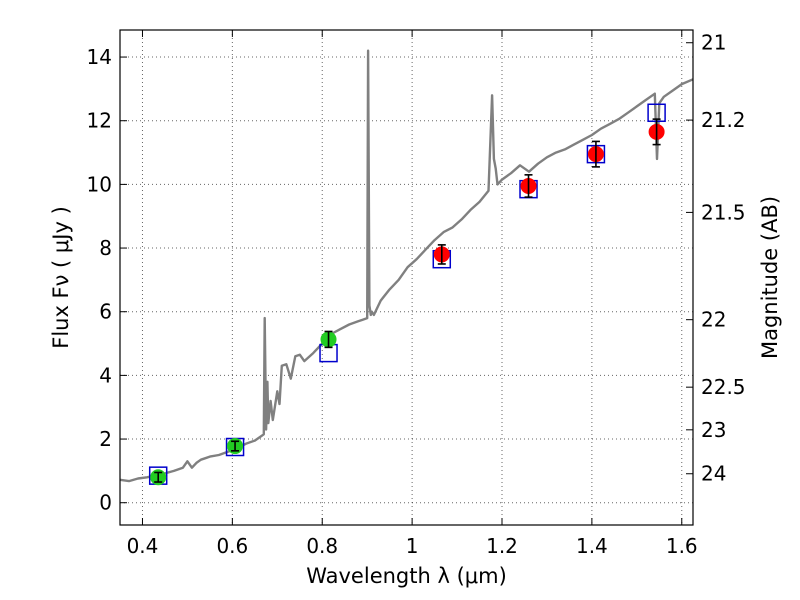 The image size is (800, 600). What do you see at coordinates (99, 57) in the screenshot?
I see `y-tick-label: 14` at bounding box center [99, 57].